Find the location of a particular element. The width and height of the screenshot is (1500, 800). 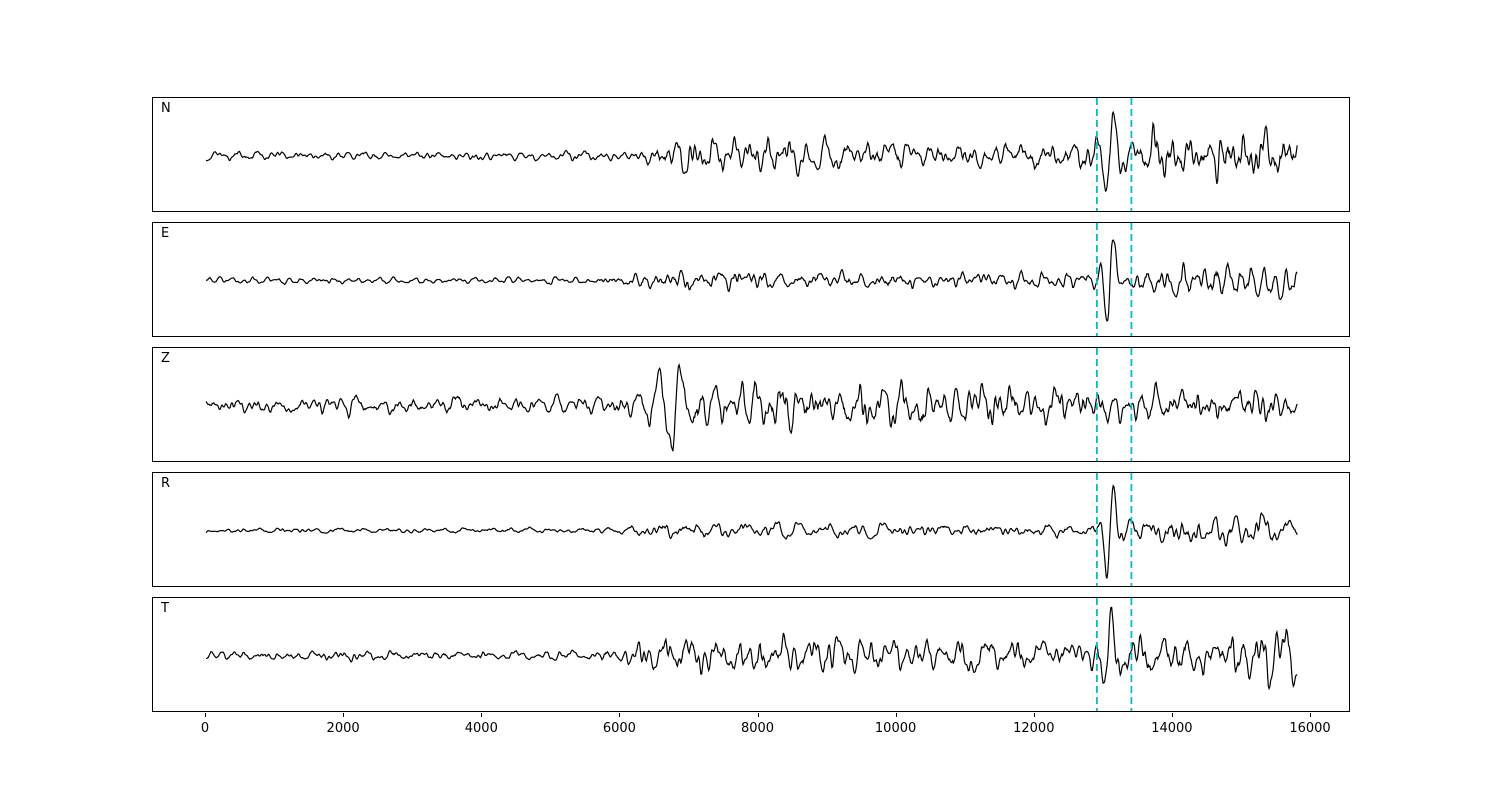

x-tick-label: 16000 is located at coordinates (1310, 728).